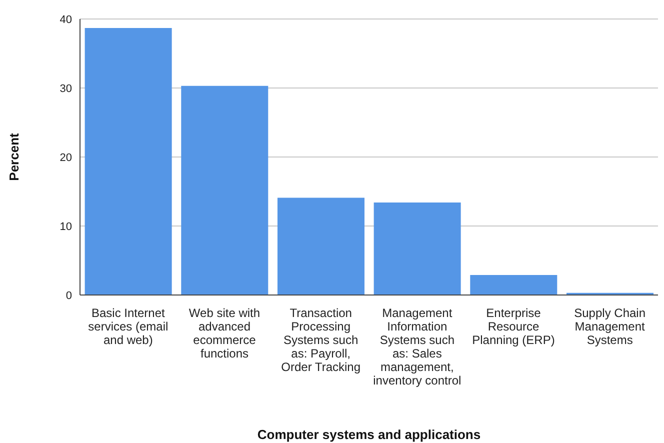 This screenshot has height=443, width=664. What do you see at coordinates (66, 20) in the screenshot?
I see `y-tick-label: 40` at bounding box center [66, 20].